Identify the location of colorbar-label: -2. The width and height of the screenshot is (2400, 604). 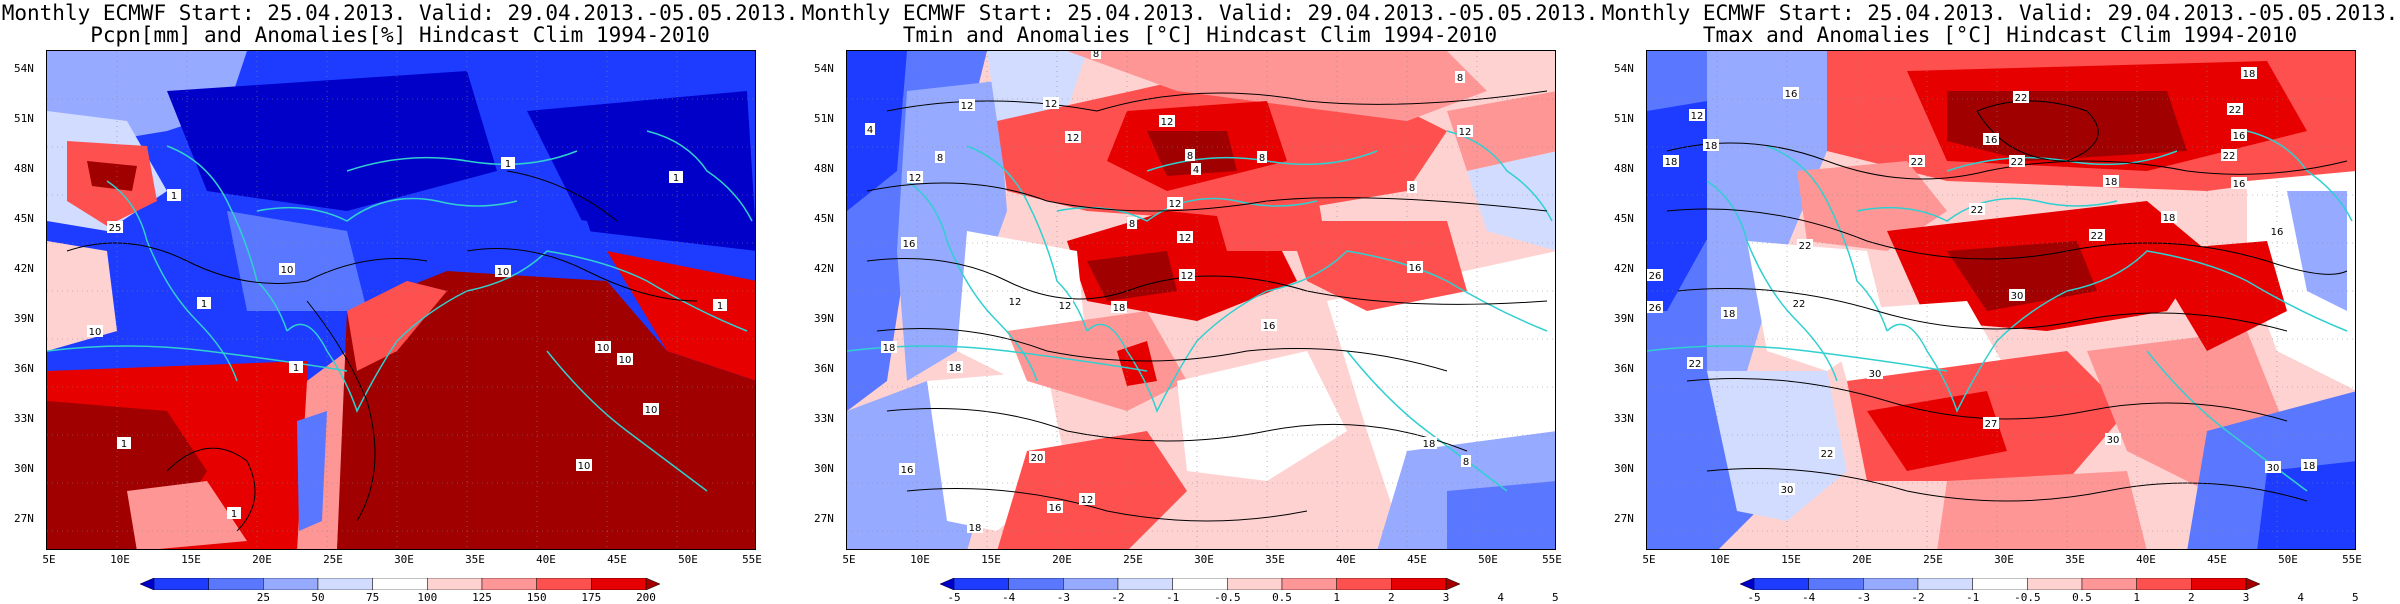
(1918, 597).